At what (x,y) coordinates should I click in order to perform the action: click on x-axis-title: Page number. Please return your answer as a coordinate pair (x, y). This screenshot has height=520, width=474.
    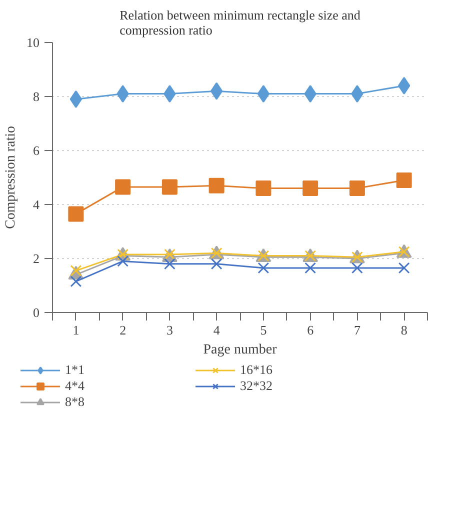
    Looking at the image, I should click on (240, 350).